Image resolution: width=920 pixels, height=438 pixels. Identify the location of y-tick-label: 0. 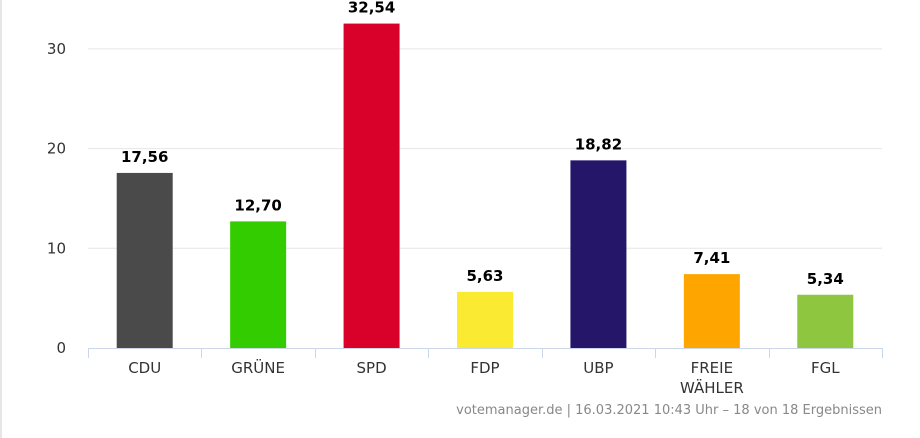
(61, 348).